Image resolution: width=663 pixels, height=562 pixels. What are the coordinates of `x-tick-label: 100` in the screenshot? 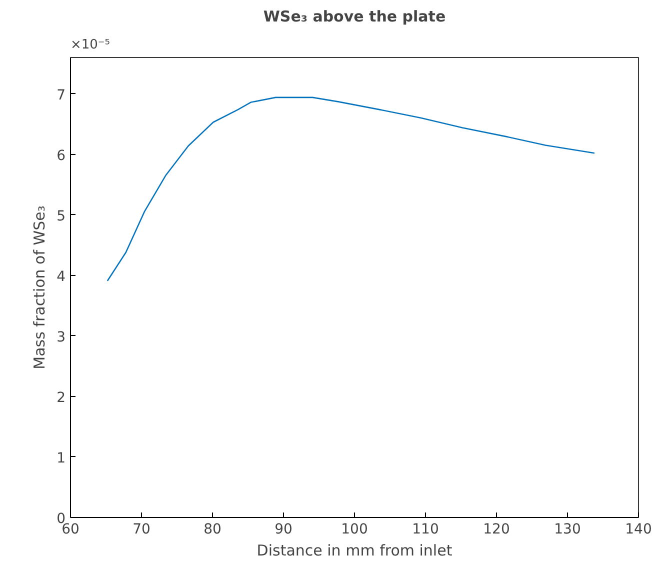 It's located at (354, 530).